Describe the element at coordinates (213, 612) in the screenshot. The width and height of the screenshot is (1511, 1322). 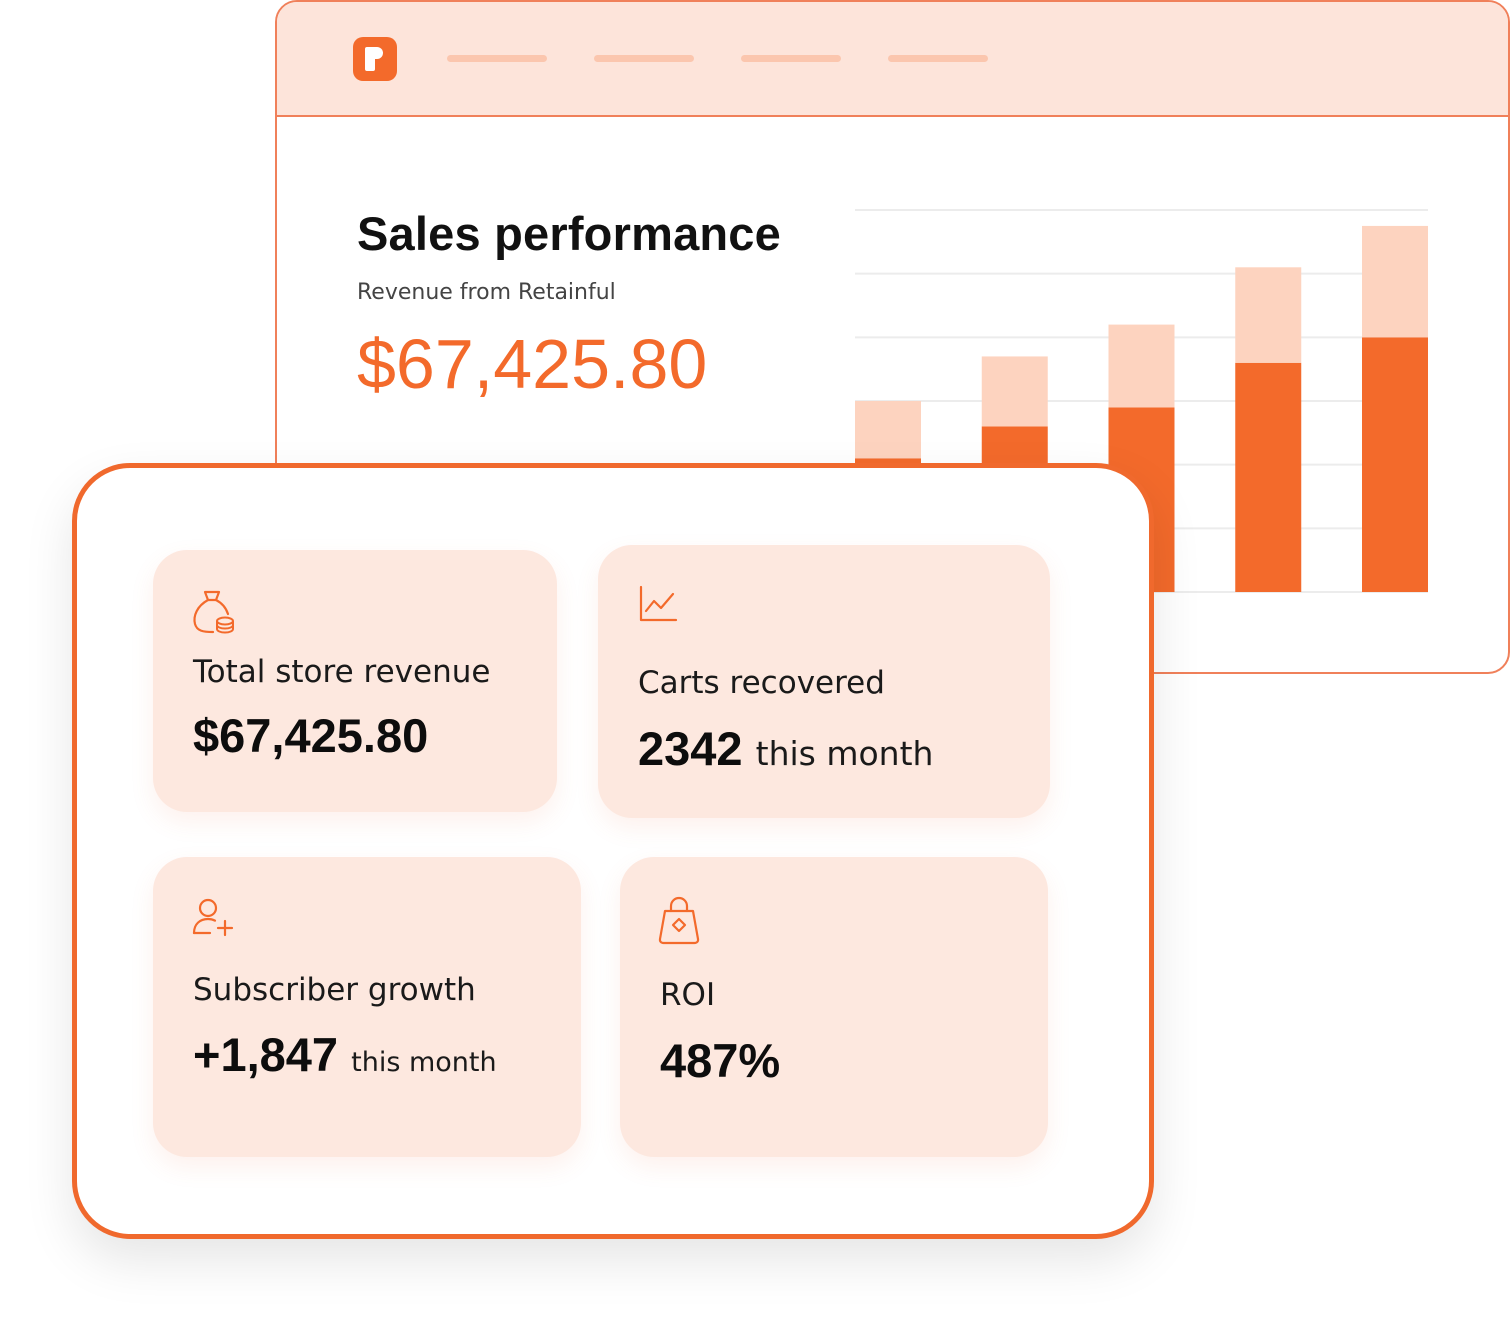
I see `money-bag-icon` at that location.